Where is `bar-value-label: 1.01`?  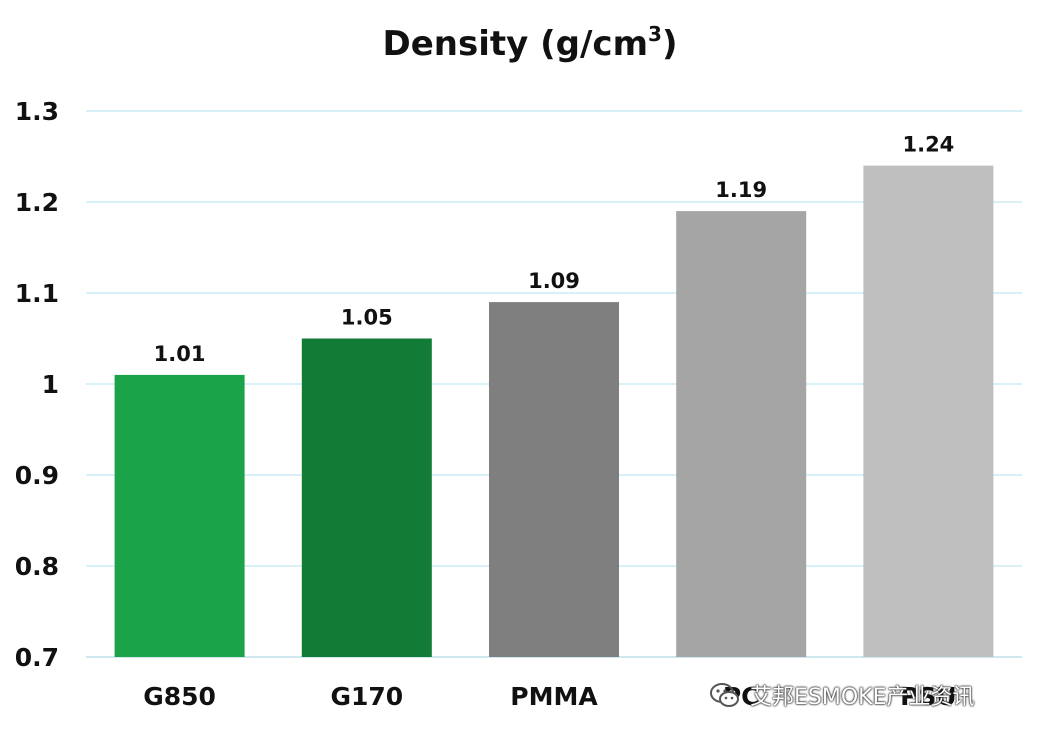 bar-value-label: 1.01 is located at coordinates (180, 354).